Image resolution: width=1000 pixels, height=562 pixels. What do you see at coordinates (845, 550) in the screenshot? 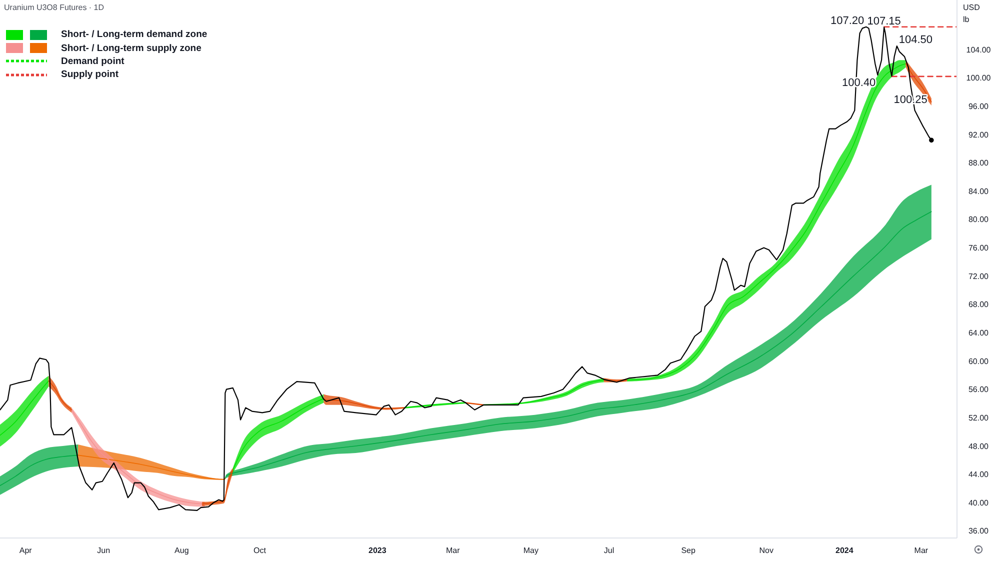
I see `x-tick-label: 2024` at bounding box center [845, 550].